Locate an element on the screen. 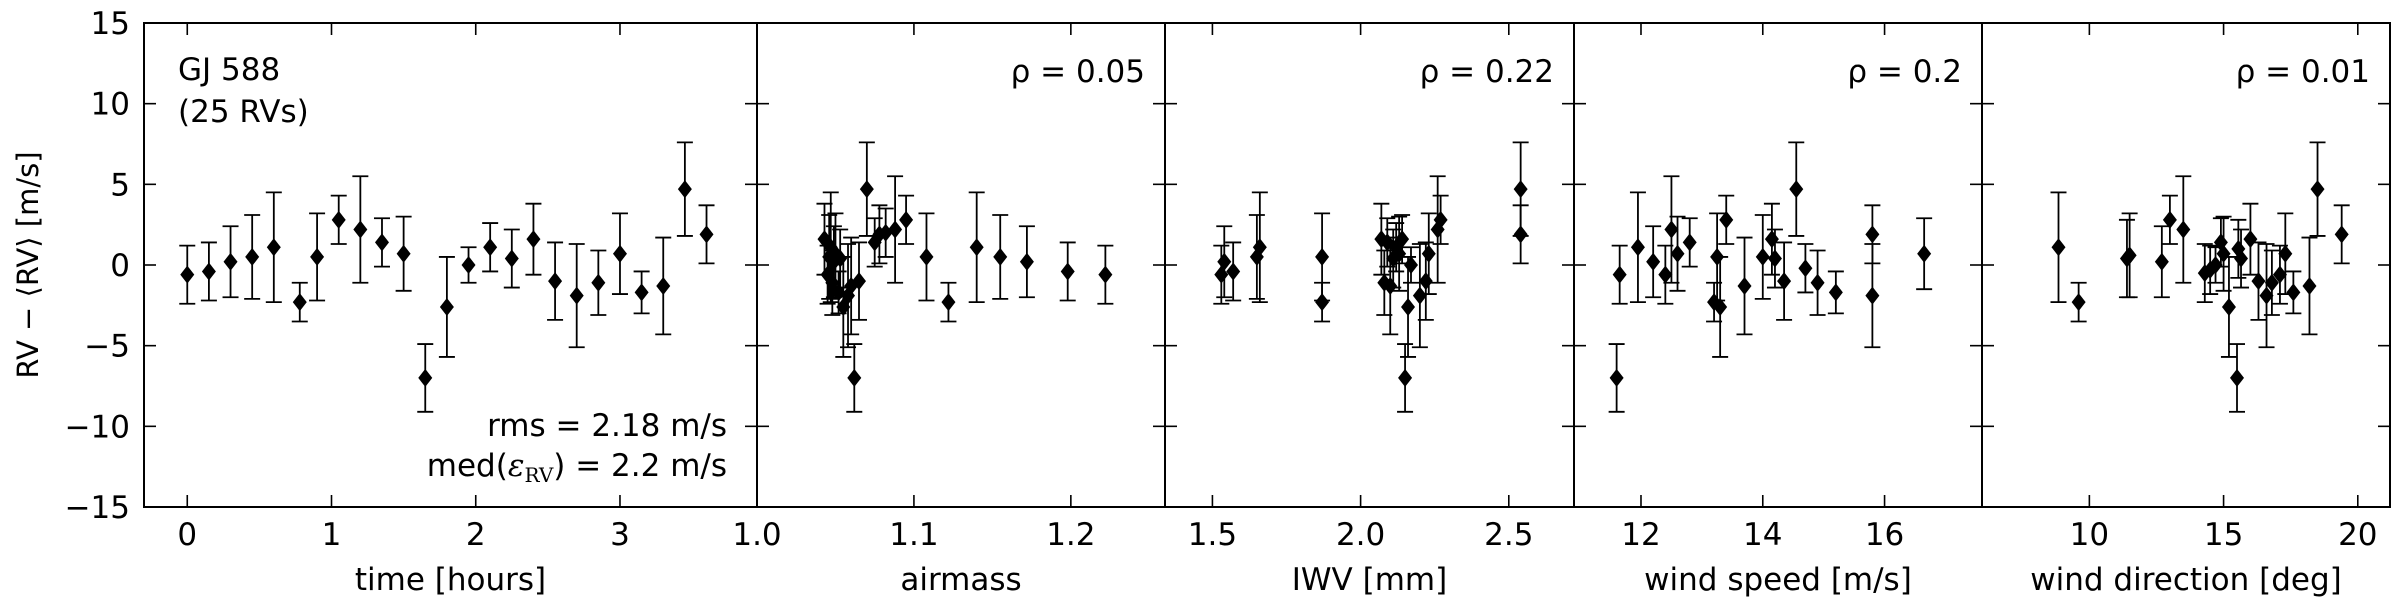 This screenshot has height=600, width=2400. plot-frame is located at coordinates (2186, 265).